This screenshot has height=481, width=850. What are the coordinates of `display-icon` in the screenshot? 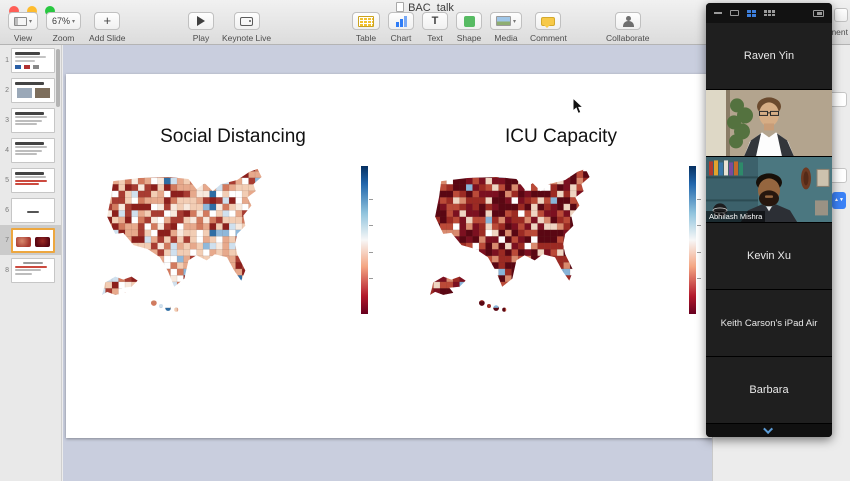 It's located at (247, 21).